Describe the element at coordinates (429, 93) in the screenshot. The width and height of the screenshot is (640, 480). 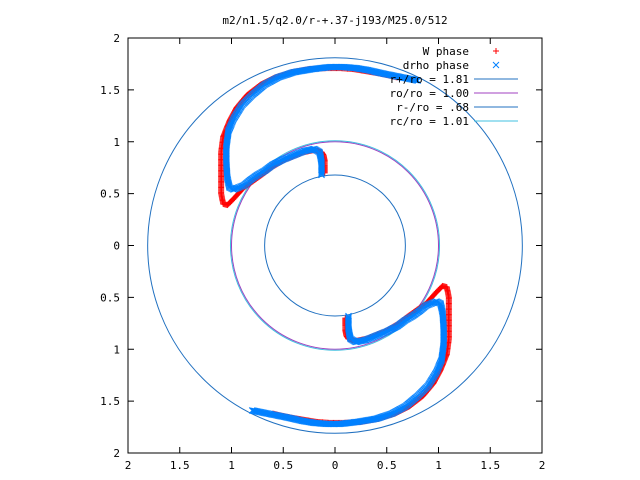
I see `legend-label: ro/ro = 1.00` at that location.